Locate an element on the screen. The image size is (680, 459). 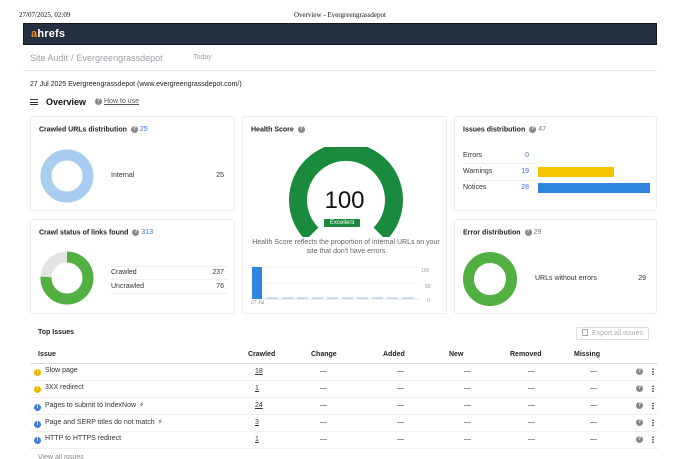
column-header: Issue is located at coordinates (139, 355).